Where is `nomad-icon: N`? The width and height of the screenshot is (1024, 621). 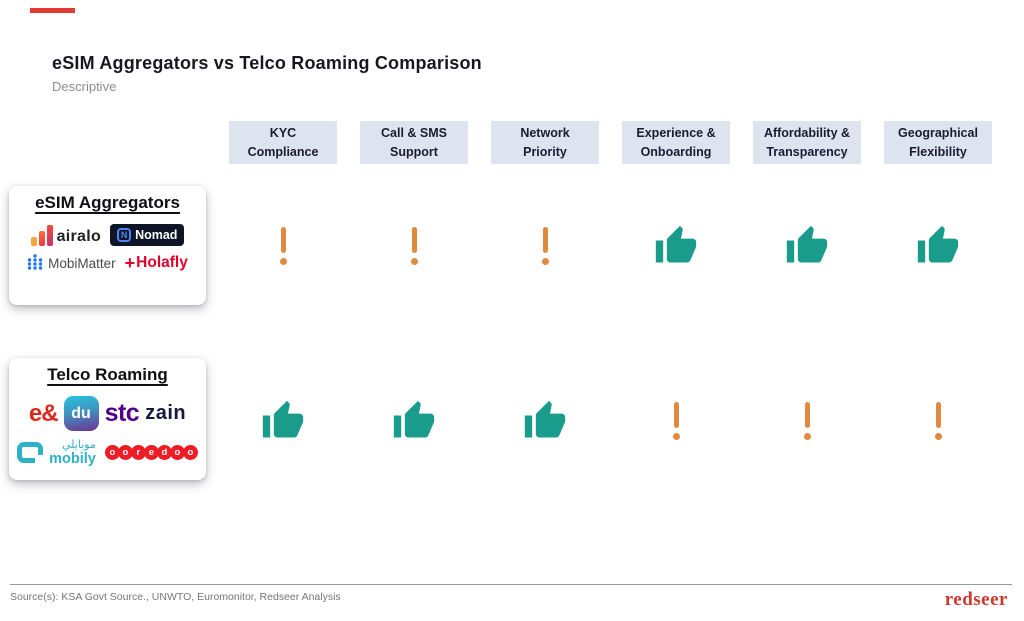
nomad-icon: N is located at coordinates (124, 235).